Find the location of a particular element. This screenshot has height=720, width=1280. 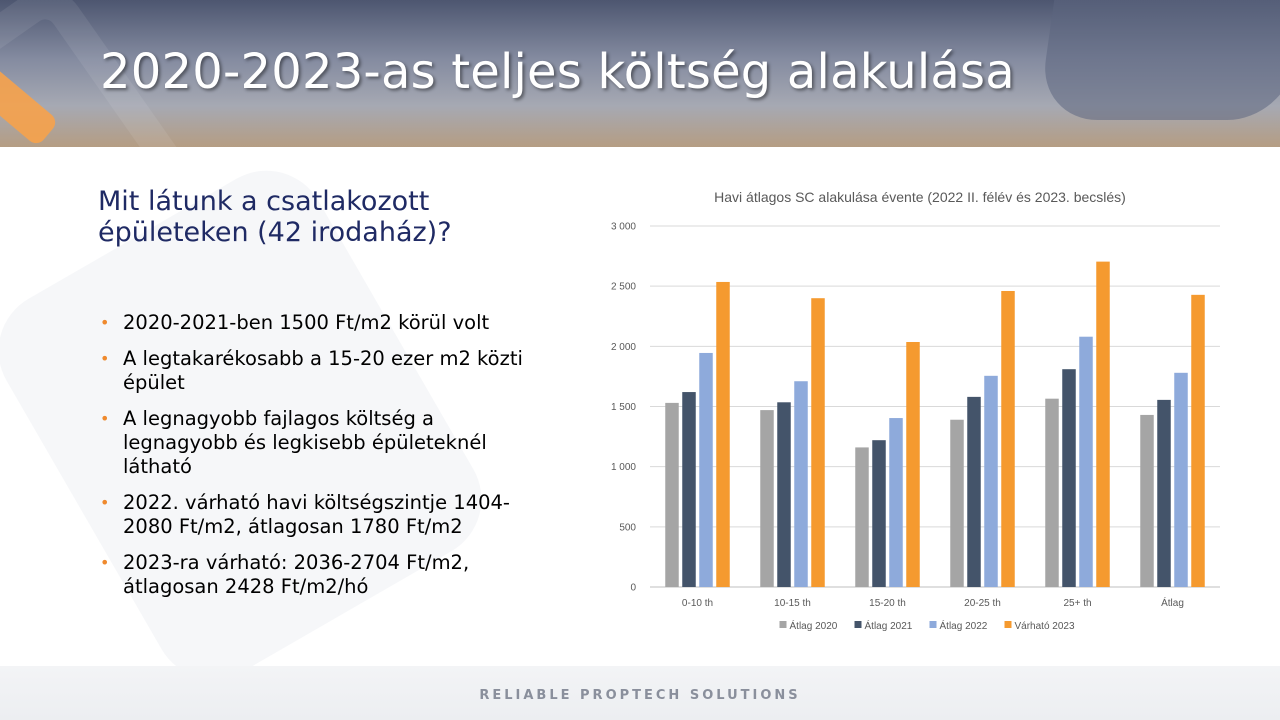

x-tick-label: 10-15 th is located at coordinates (792, 603).